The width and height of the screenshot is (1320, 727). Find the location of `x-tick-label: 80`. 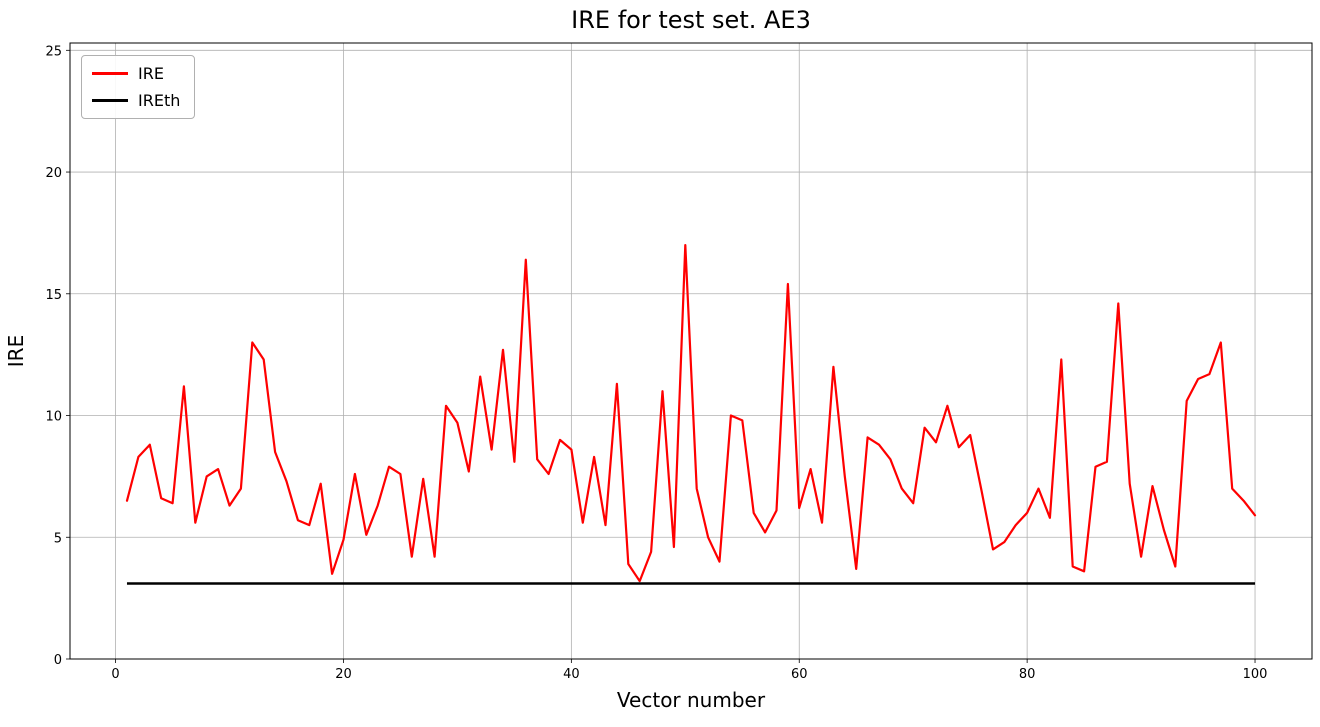

x-tick-label: 80 is located at coordinates (1027, 674).